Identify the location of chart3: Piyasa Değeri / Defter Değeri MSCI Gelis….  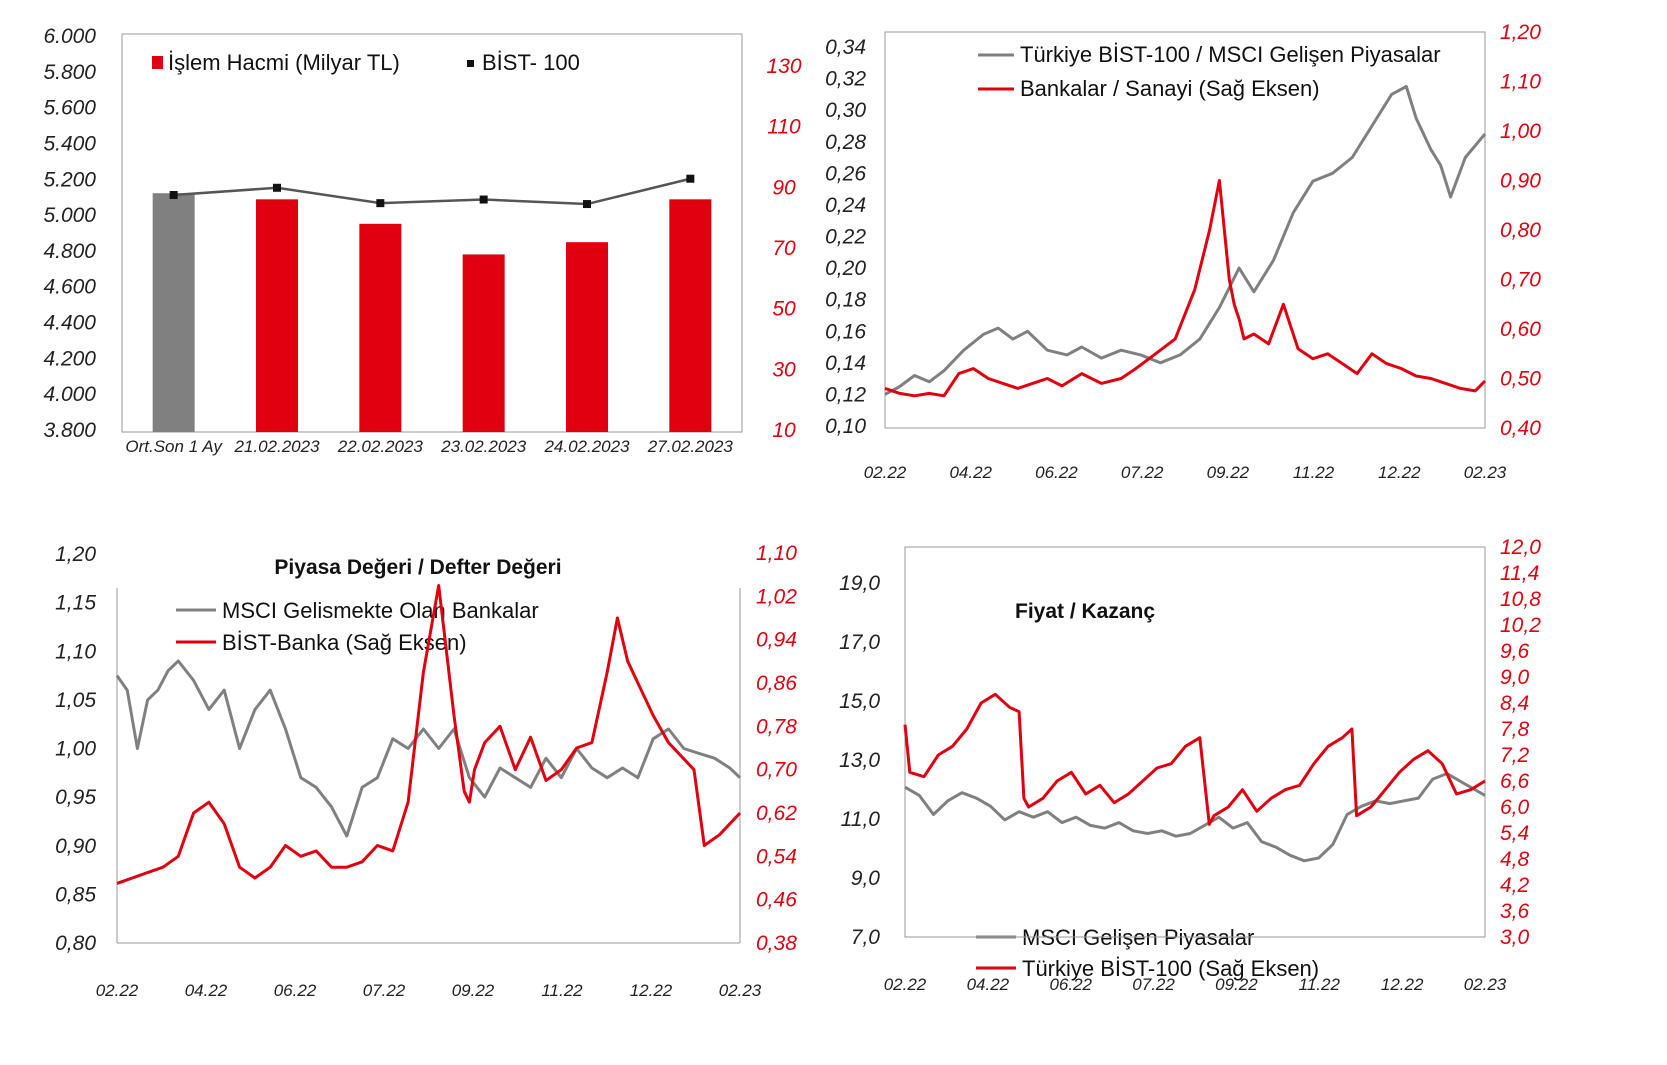
(369, 605).